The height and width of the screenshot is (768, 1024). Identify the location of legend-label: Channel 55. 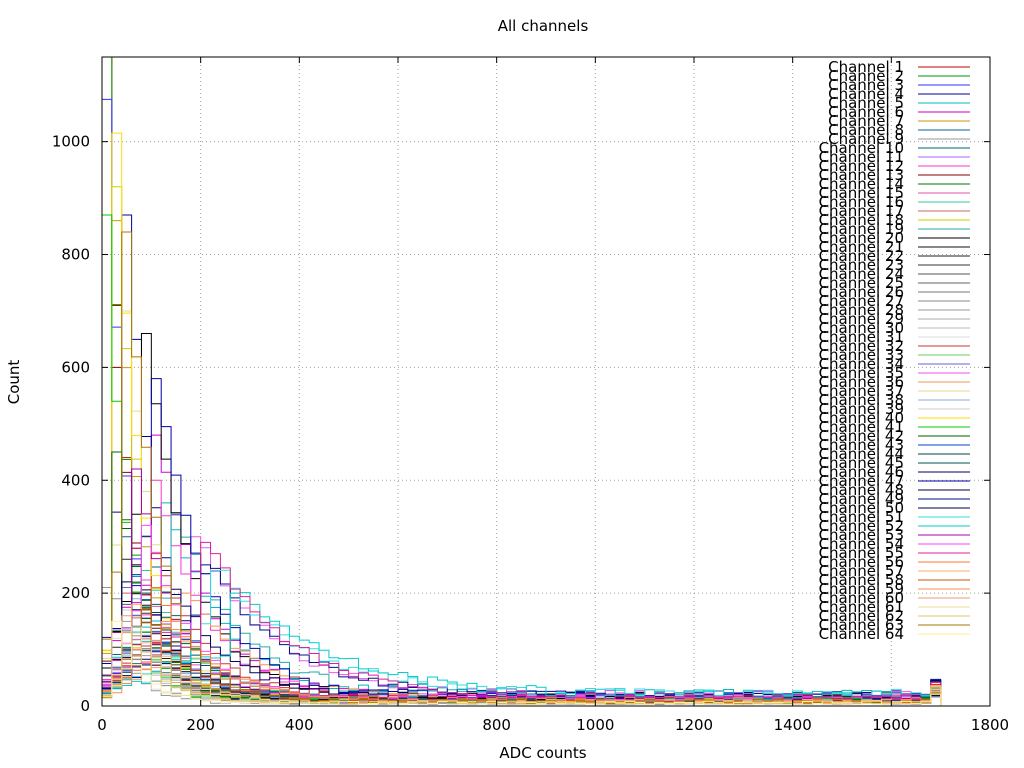
(861, 553).